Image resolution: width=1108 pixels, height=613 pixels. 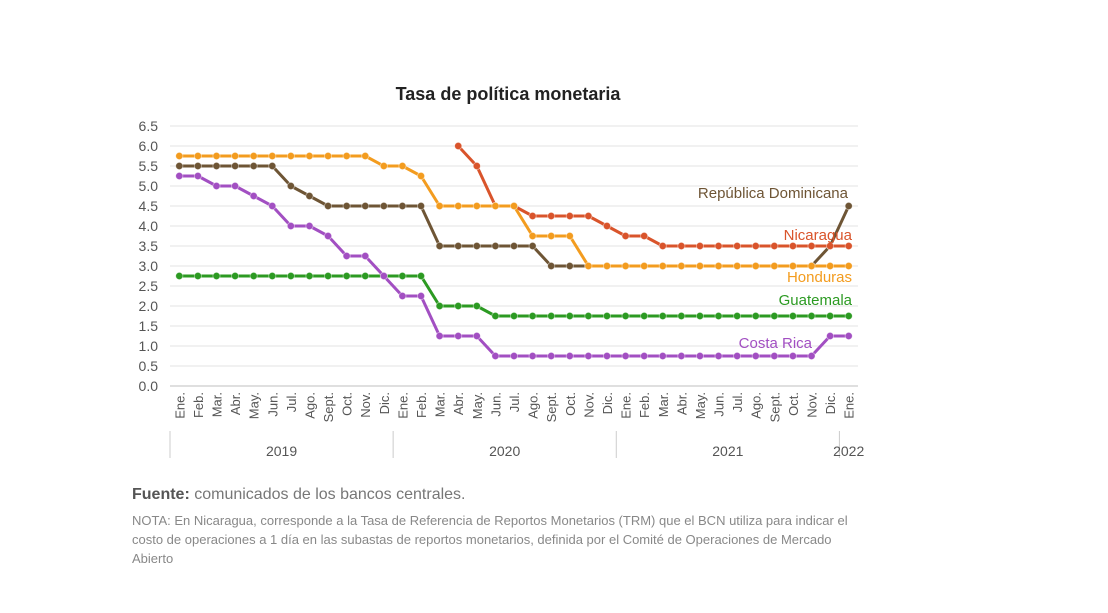 I want to click on year-label: 2020, so click(x=504, y=451).